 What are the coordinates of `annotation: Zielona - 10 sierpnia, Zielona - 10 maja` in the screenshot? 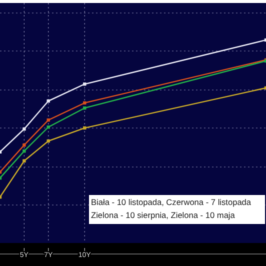 It's located at (163, 215).